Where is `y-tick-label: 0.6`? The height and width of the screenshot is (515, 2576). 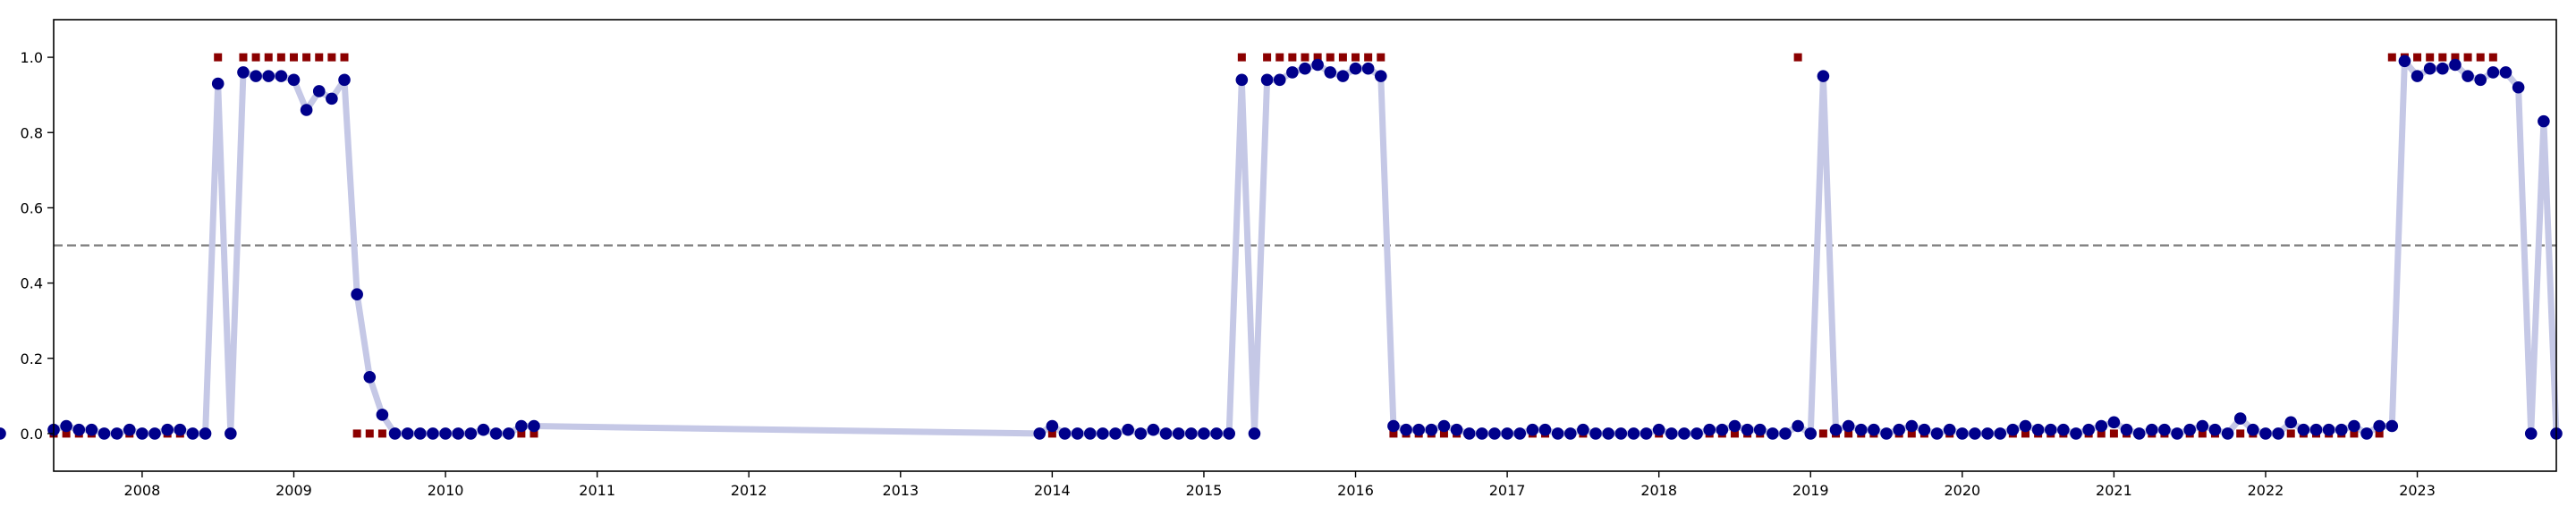
y-tick-label: 0.6 is located at coordinates (32, 207).